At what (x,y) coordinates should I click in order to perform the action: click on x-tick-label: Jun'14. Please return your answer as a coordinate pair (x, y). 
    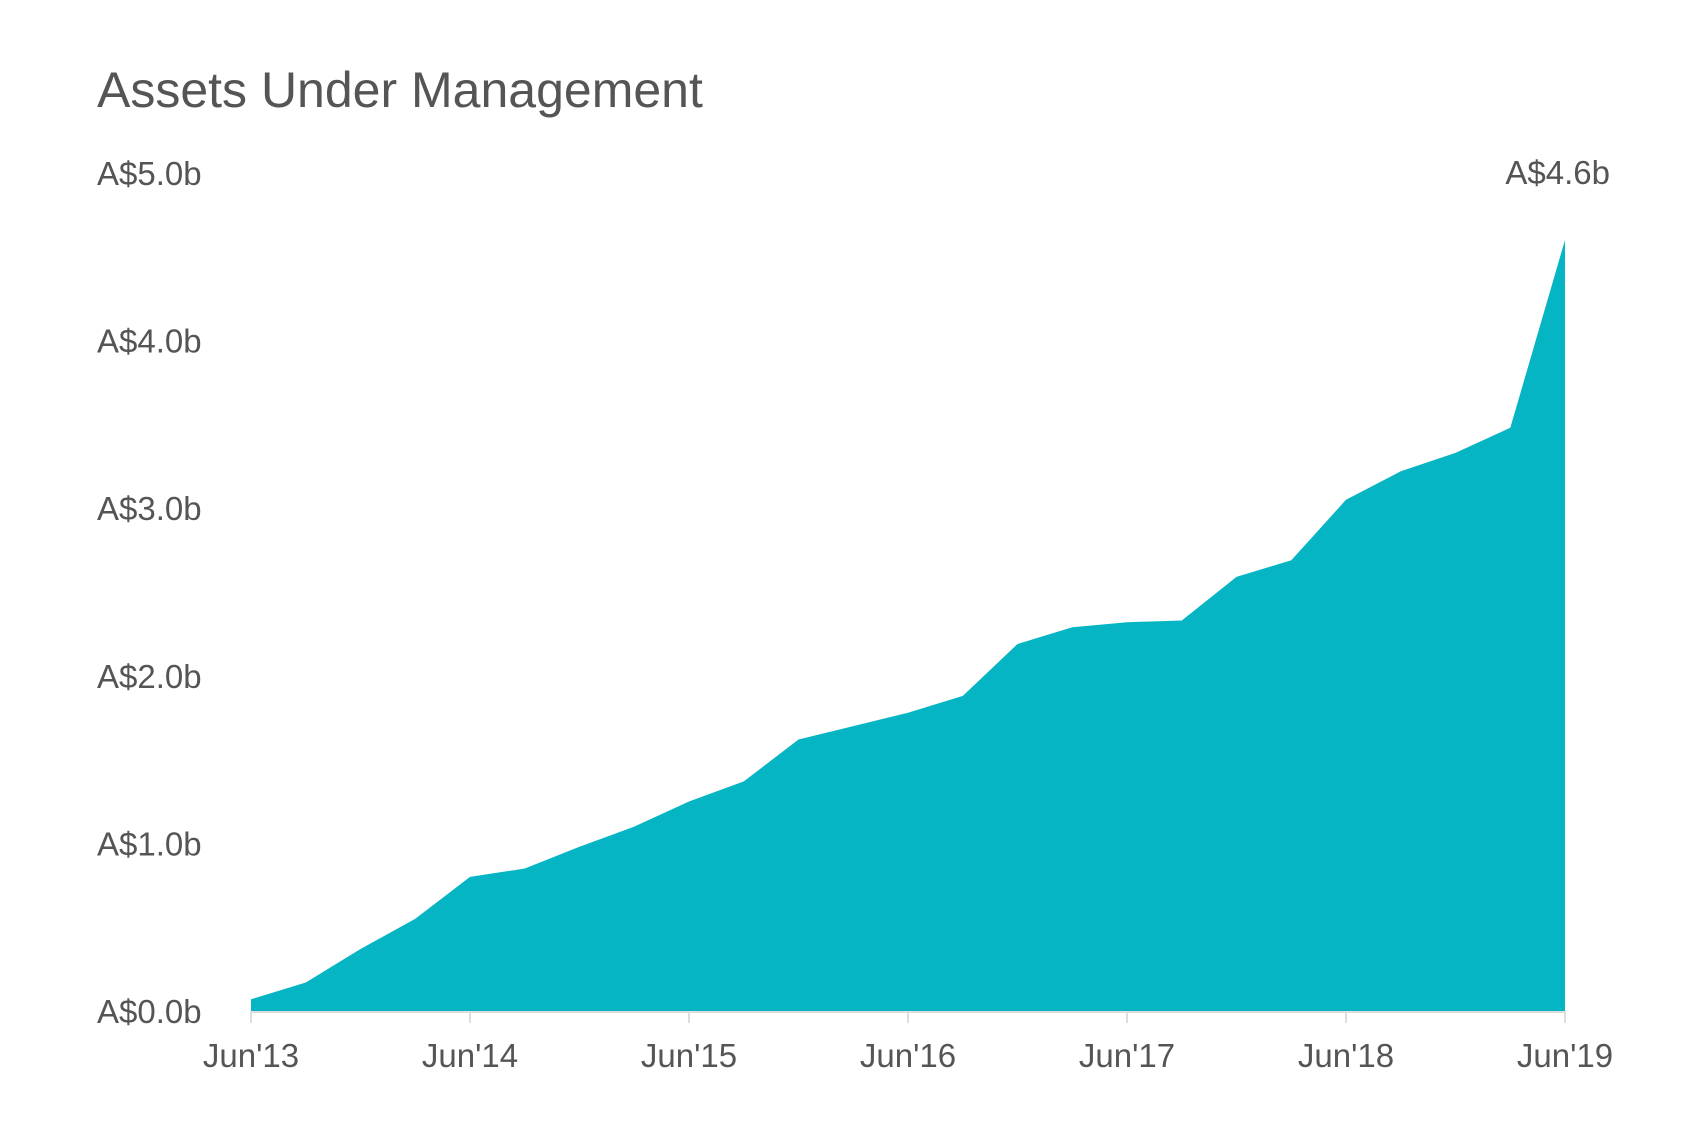
    Looking at the image, I should click on (470, 1055).